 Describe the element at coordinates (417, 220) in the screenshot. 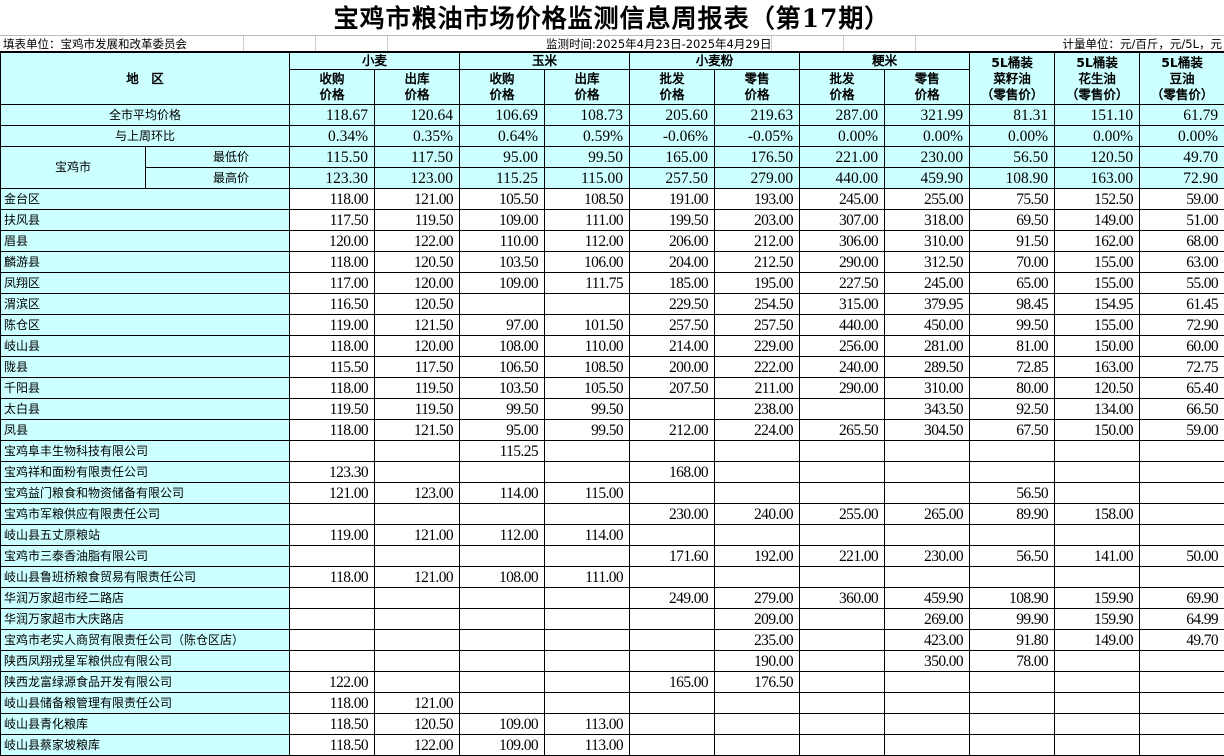

I see `price-cell: 119.50` at that location.